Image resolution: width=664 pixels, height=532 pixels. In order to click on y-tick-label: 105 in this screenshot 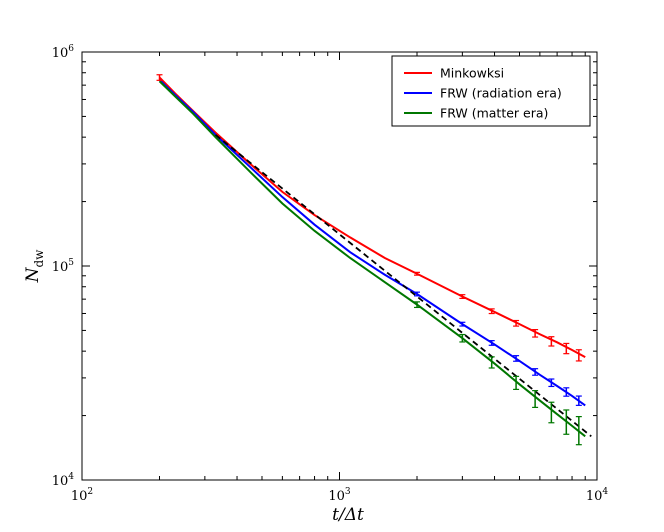, I will do `click(63, 266)`.